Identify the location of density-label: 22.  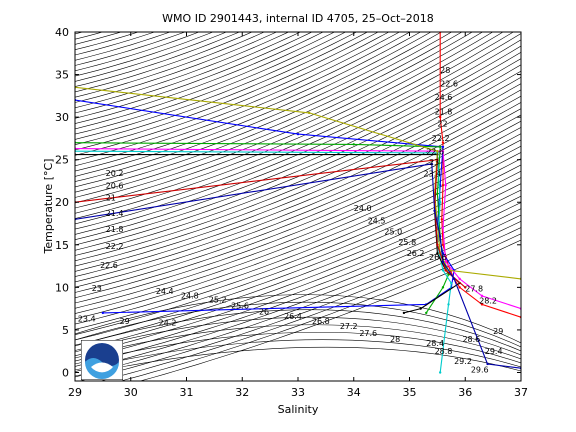
(442, 123).